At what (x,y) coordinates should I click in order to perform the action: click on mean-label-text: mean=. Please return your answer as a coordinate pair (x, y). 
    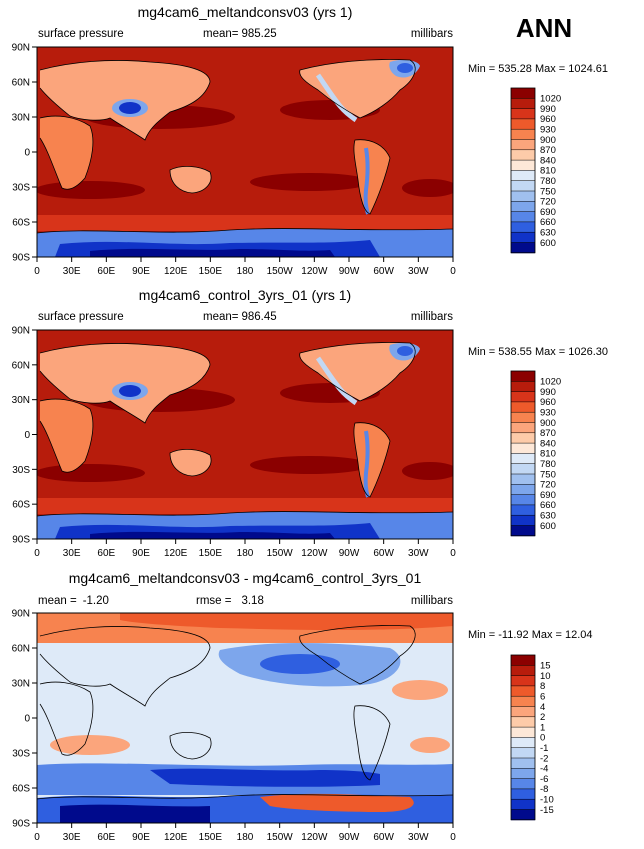
    Looking at the image, I should click on (221, 317).